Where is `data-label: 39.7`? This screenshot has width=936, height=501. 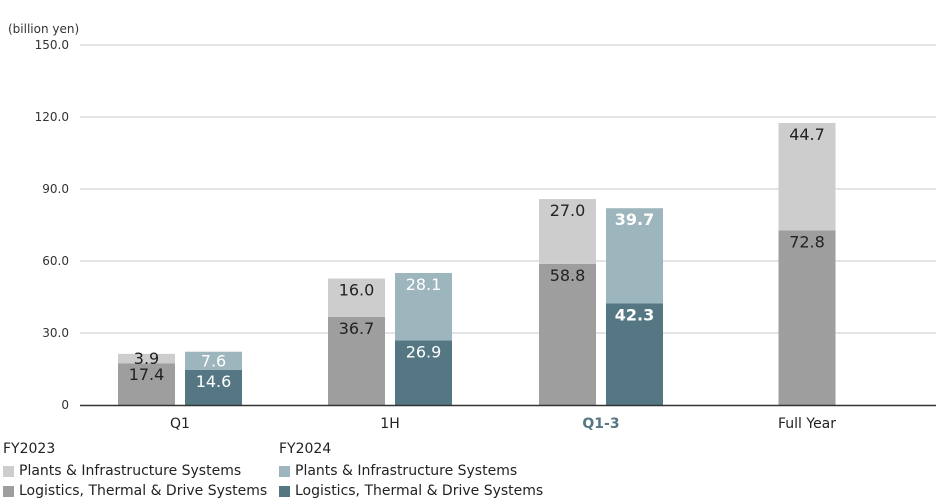 data-label: 39.7 is located at coordinates (634, 219).